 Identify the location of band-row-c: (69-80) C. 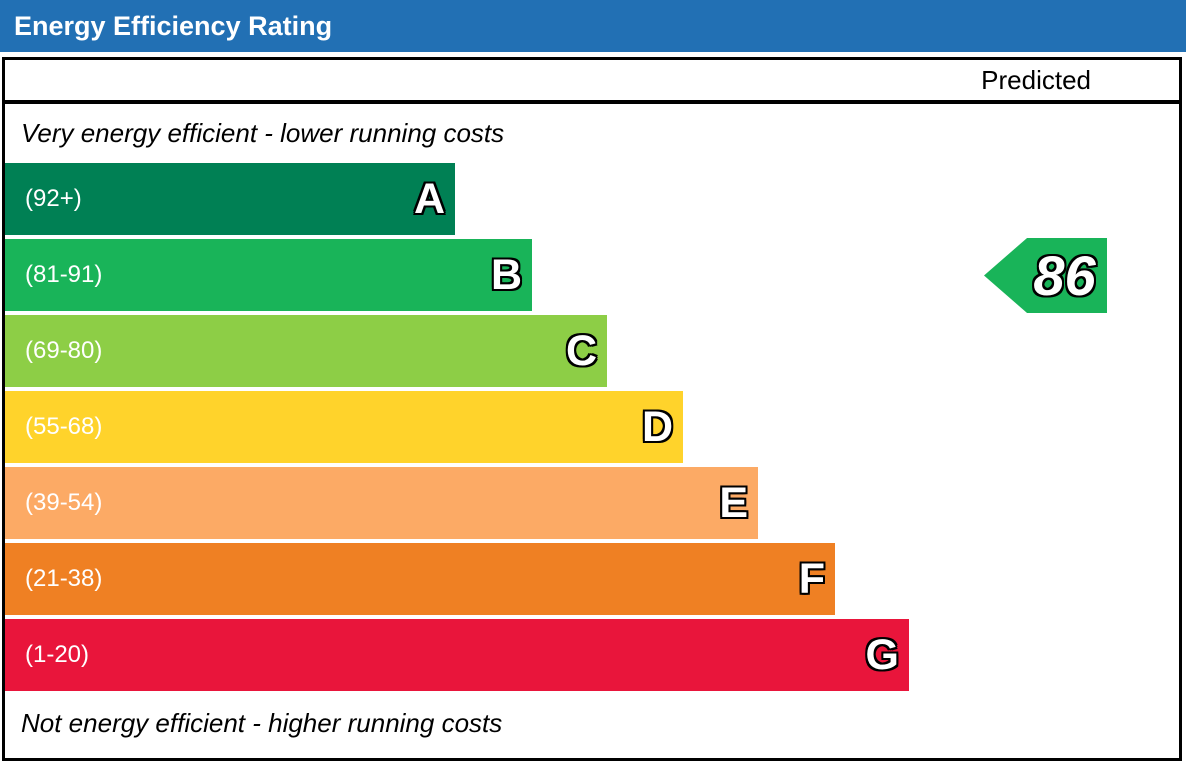
(457, 351).